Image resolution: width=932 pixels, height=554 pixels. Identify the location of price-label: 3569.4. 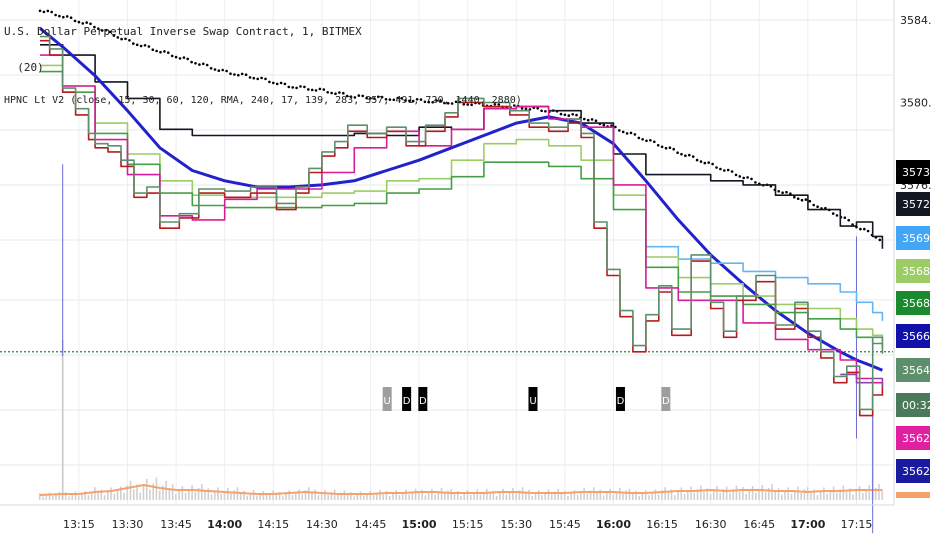
(914, 238).